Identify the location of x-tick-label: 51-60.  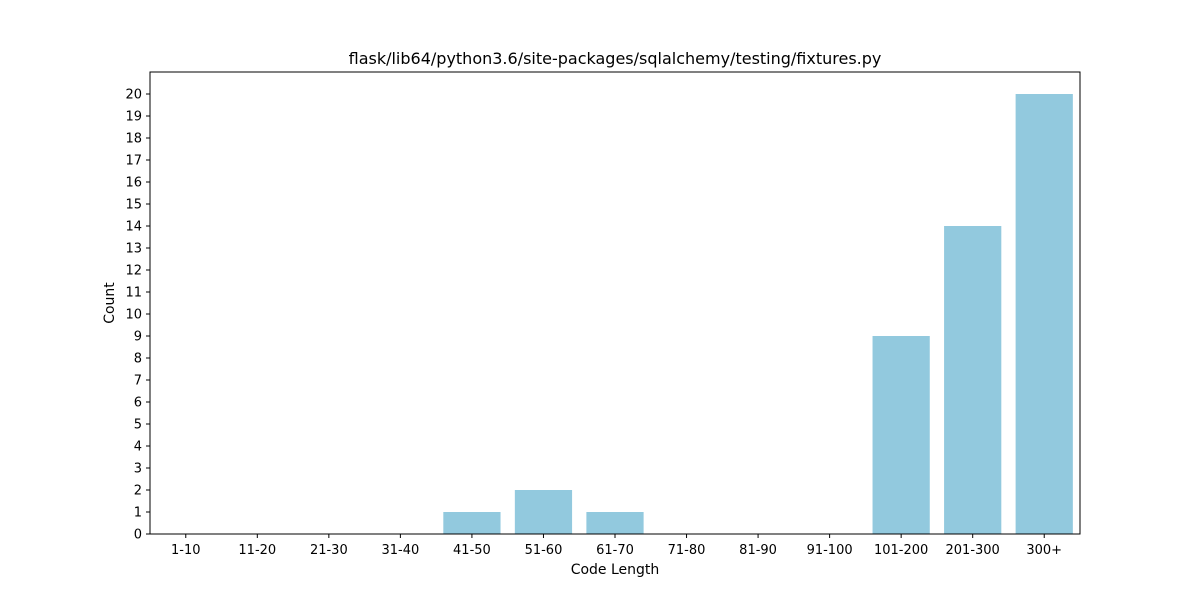
(544, 550).